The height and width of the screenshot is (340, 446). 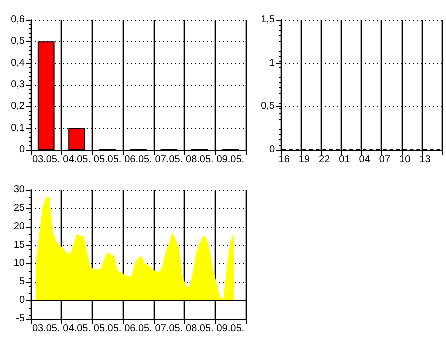 What do you see at coordinates (18, 85) in the screenshot?
I see `y-tick-label: 0,3` at bounding box center [18, 85].